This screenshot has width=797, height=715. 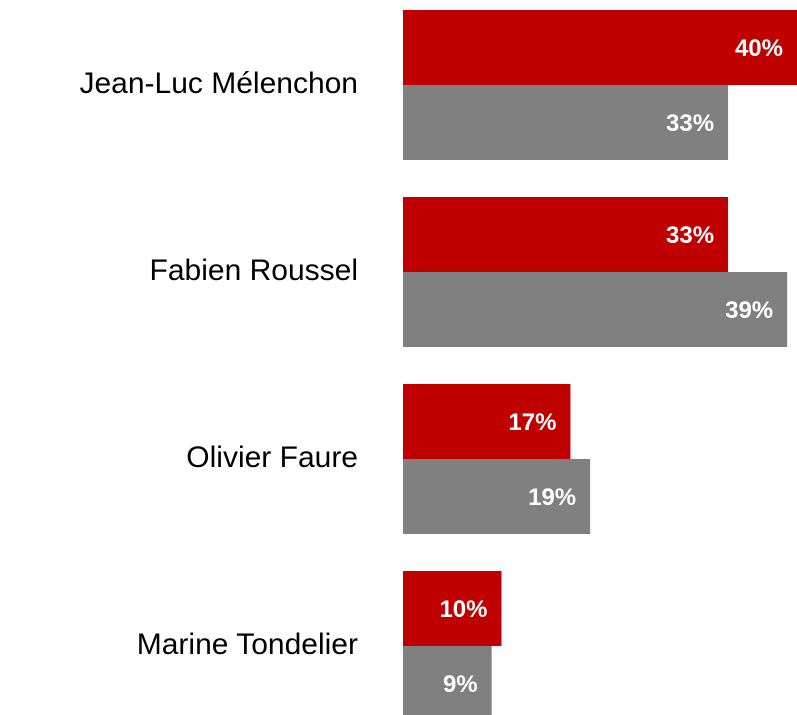 I want to click on category-label: Marine Tondelier, so click(x=247, y=644).